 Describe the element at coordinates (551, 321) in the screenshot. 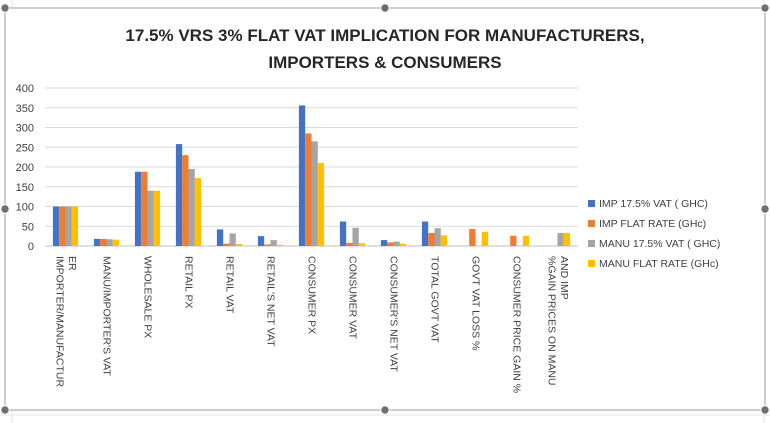

I see `x-tick-label: %GAIN PRICES ON MANU` at that location.